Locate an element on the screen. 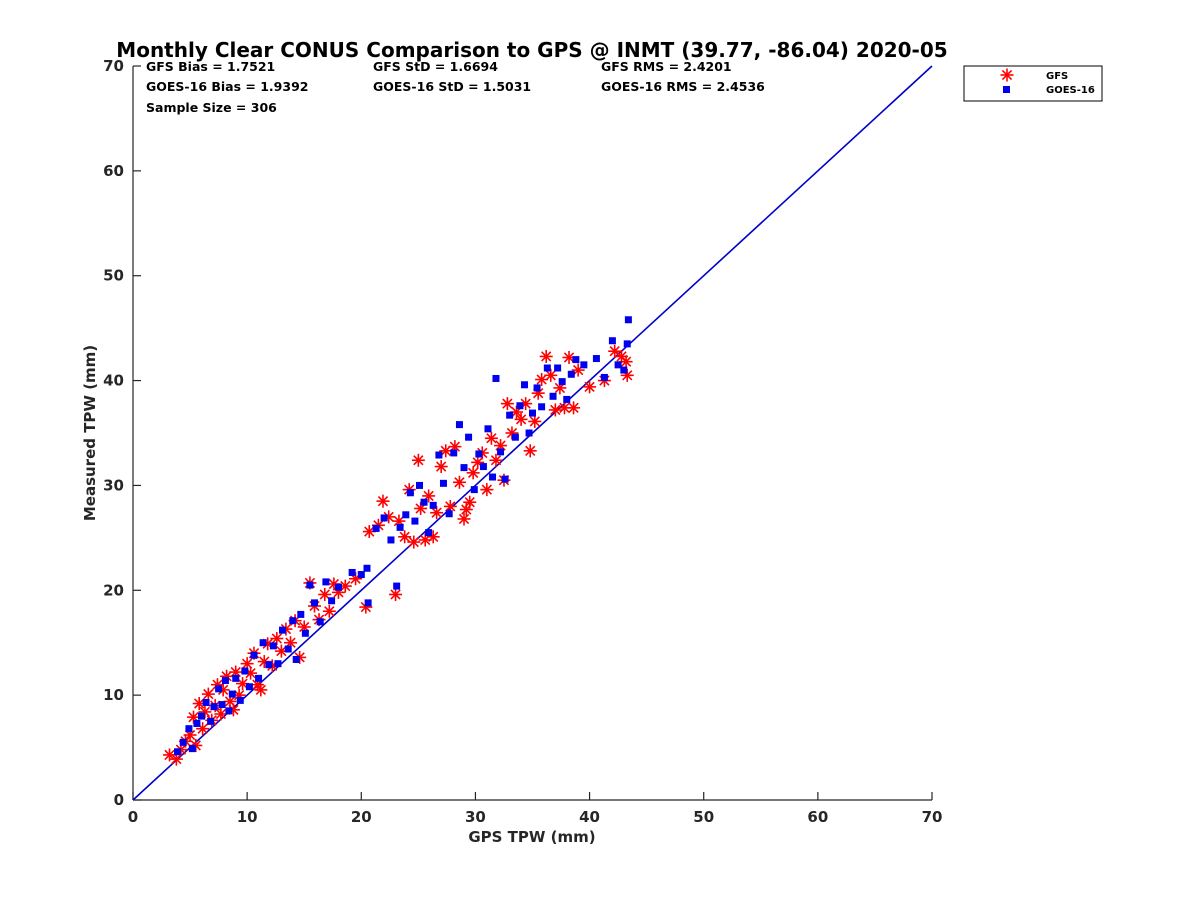 The height and width of the screenshot is (900, 1200). legend-gfs-marker is located at coordinates (1007, 75).